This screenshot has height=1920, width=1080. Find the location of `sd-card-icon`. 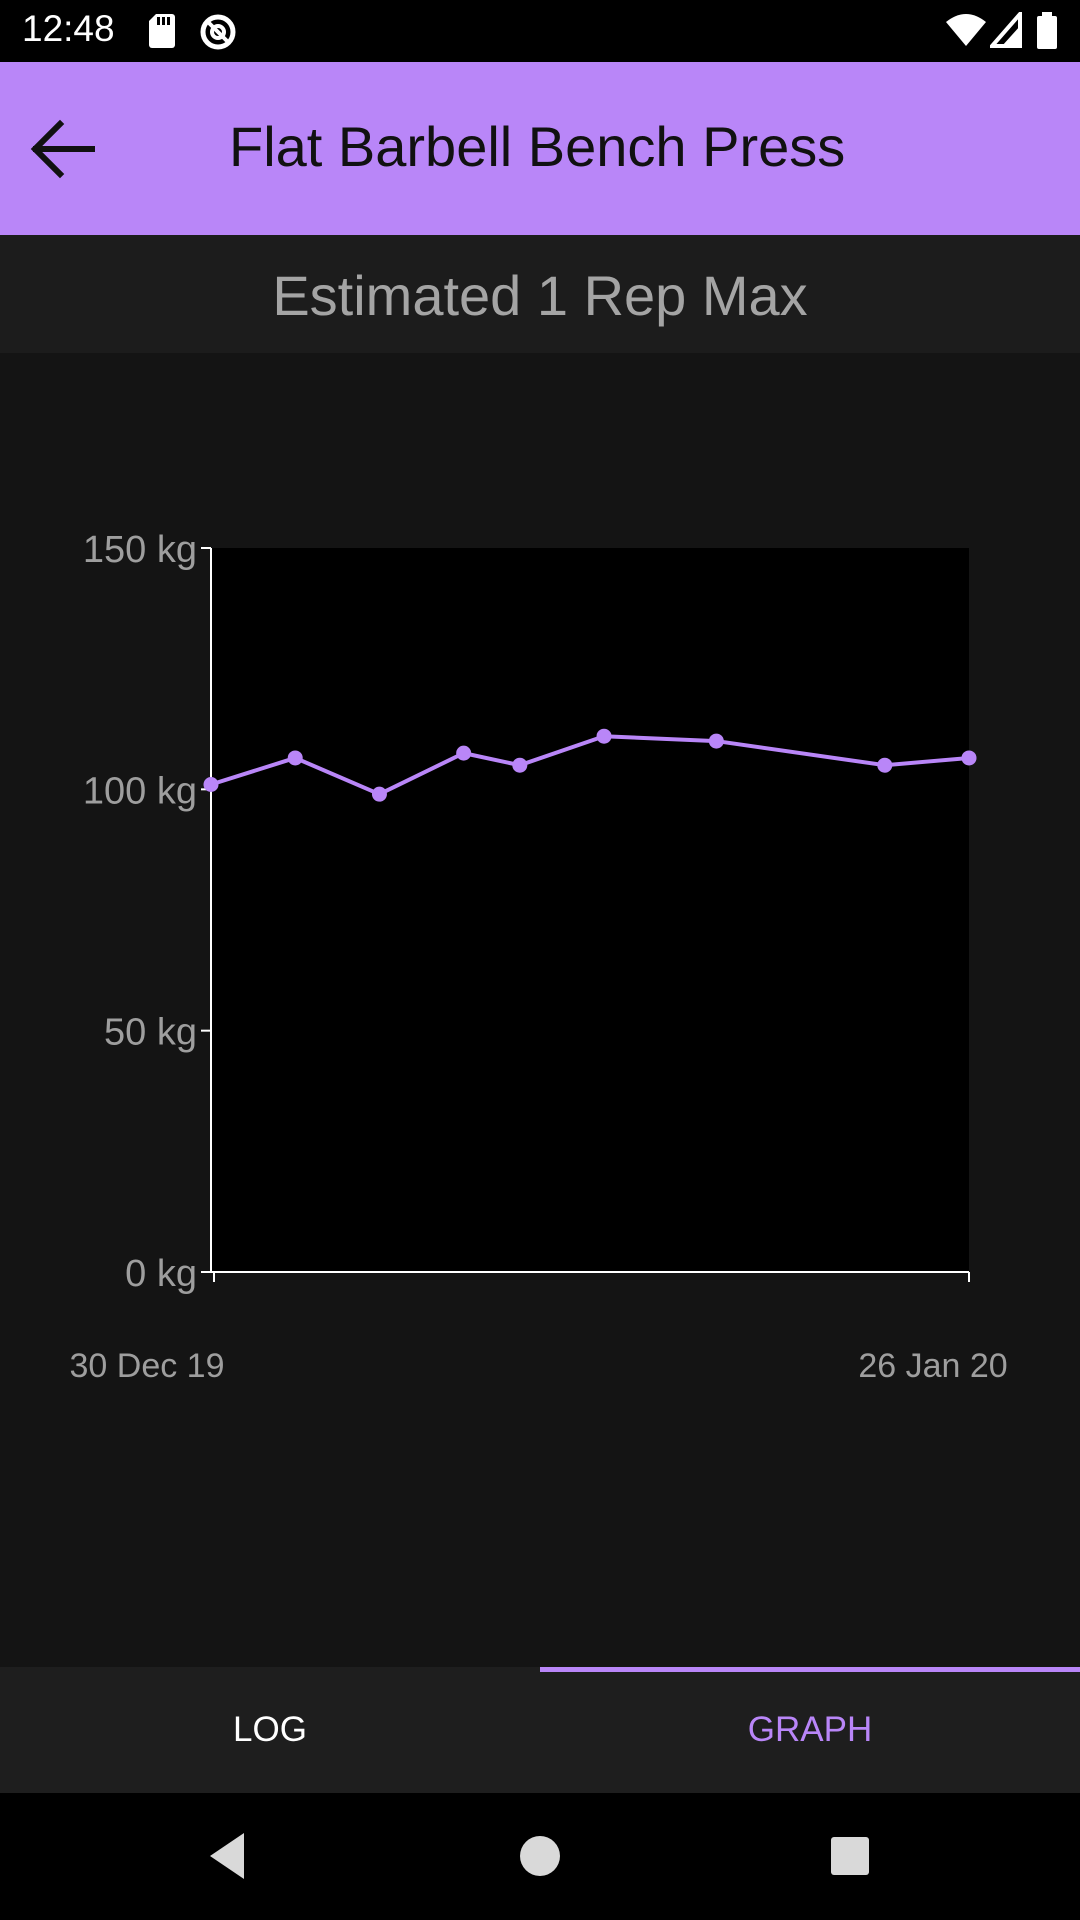

sd-card-icon is located at coordinates (162, 31).